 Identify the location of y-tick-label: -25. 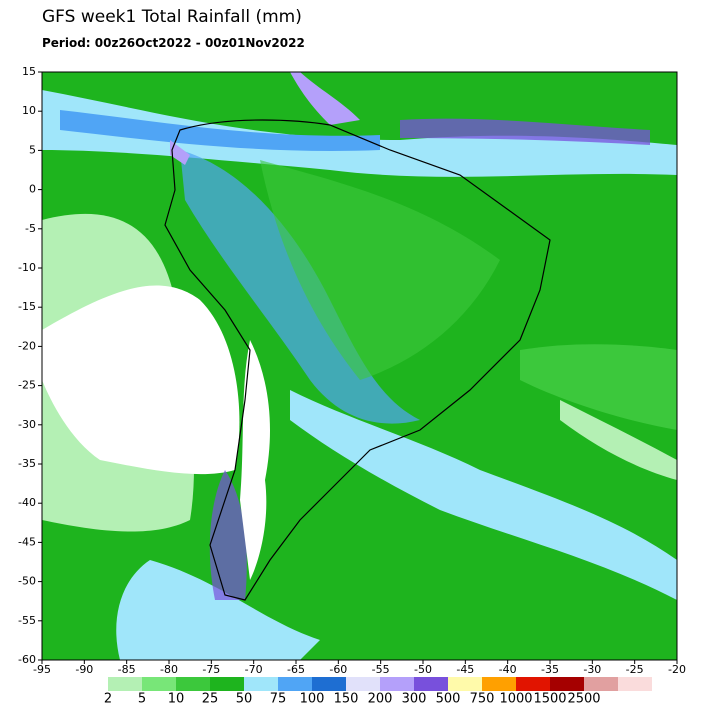
(27, 385).